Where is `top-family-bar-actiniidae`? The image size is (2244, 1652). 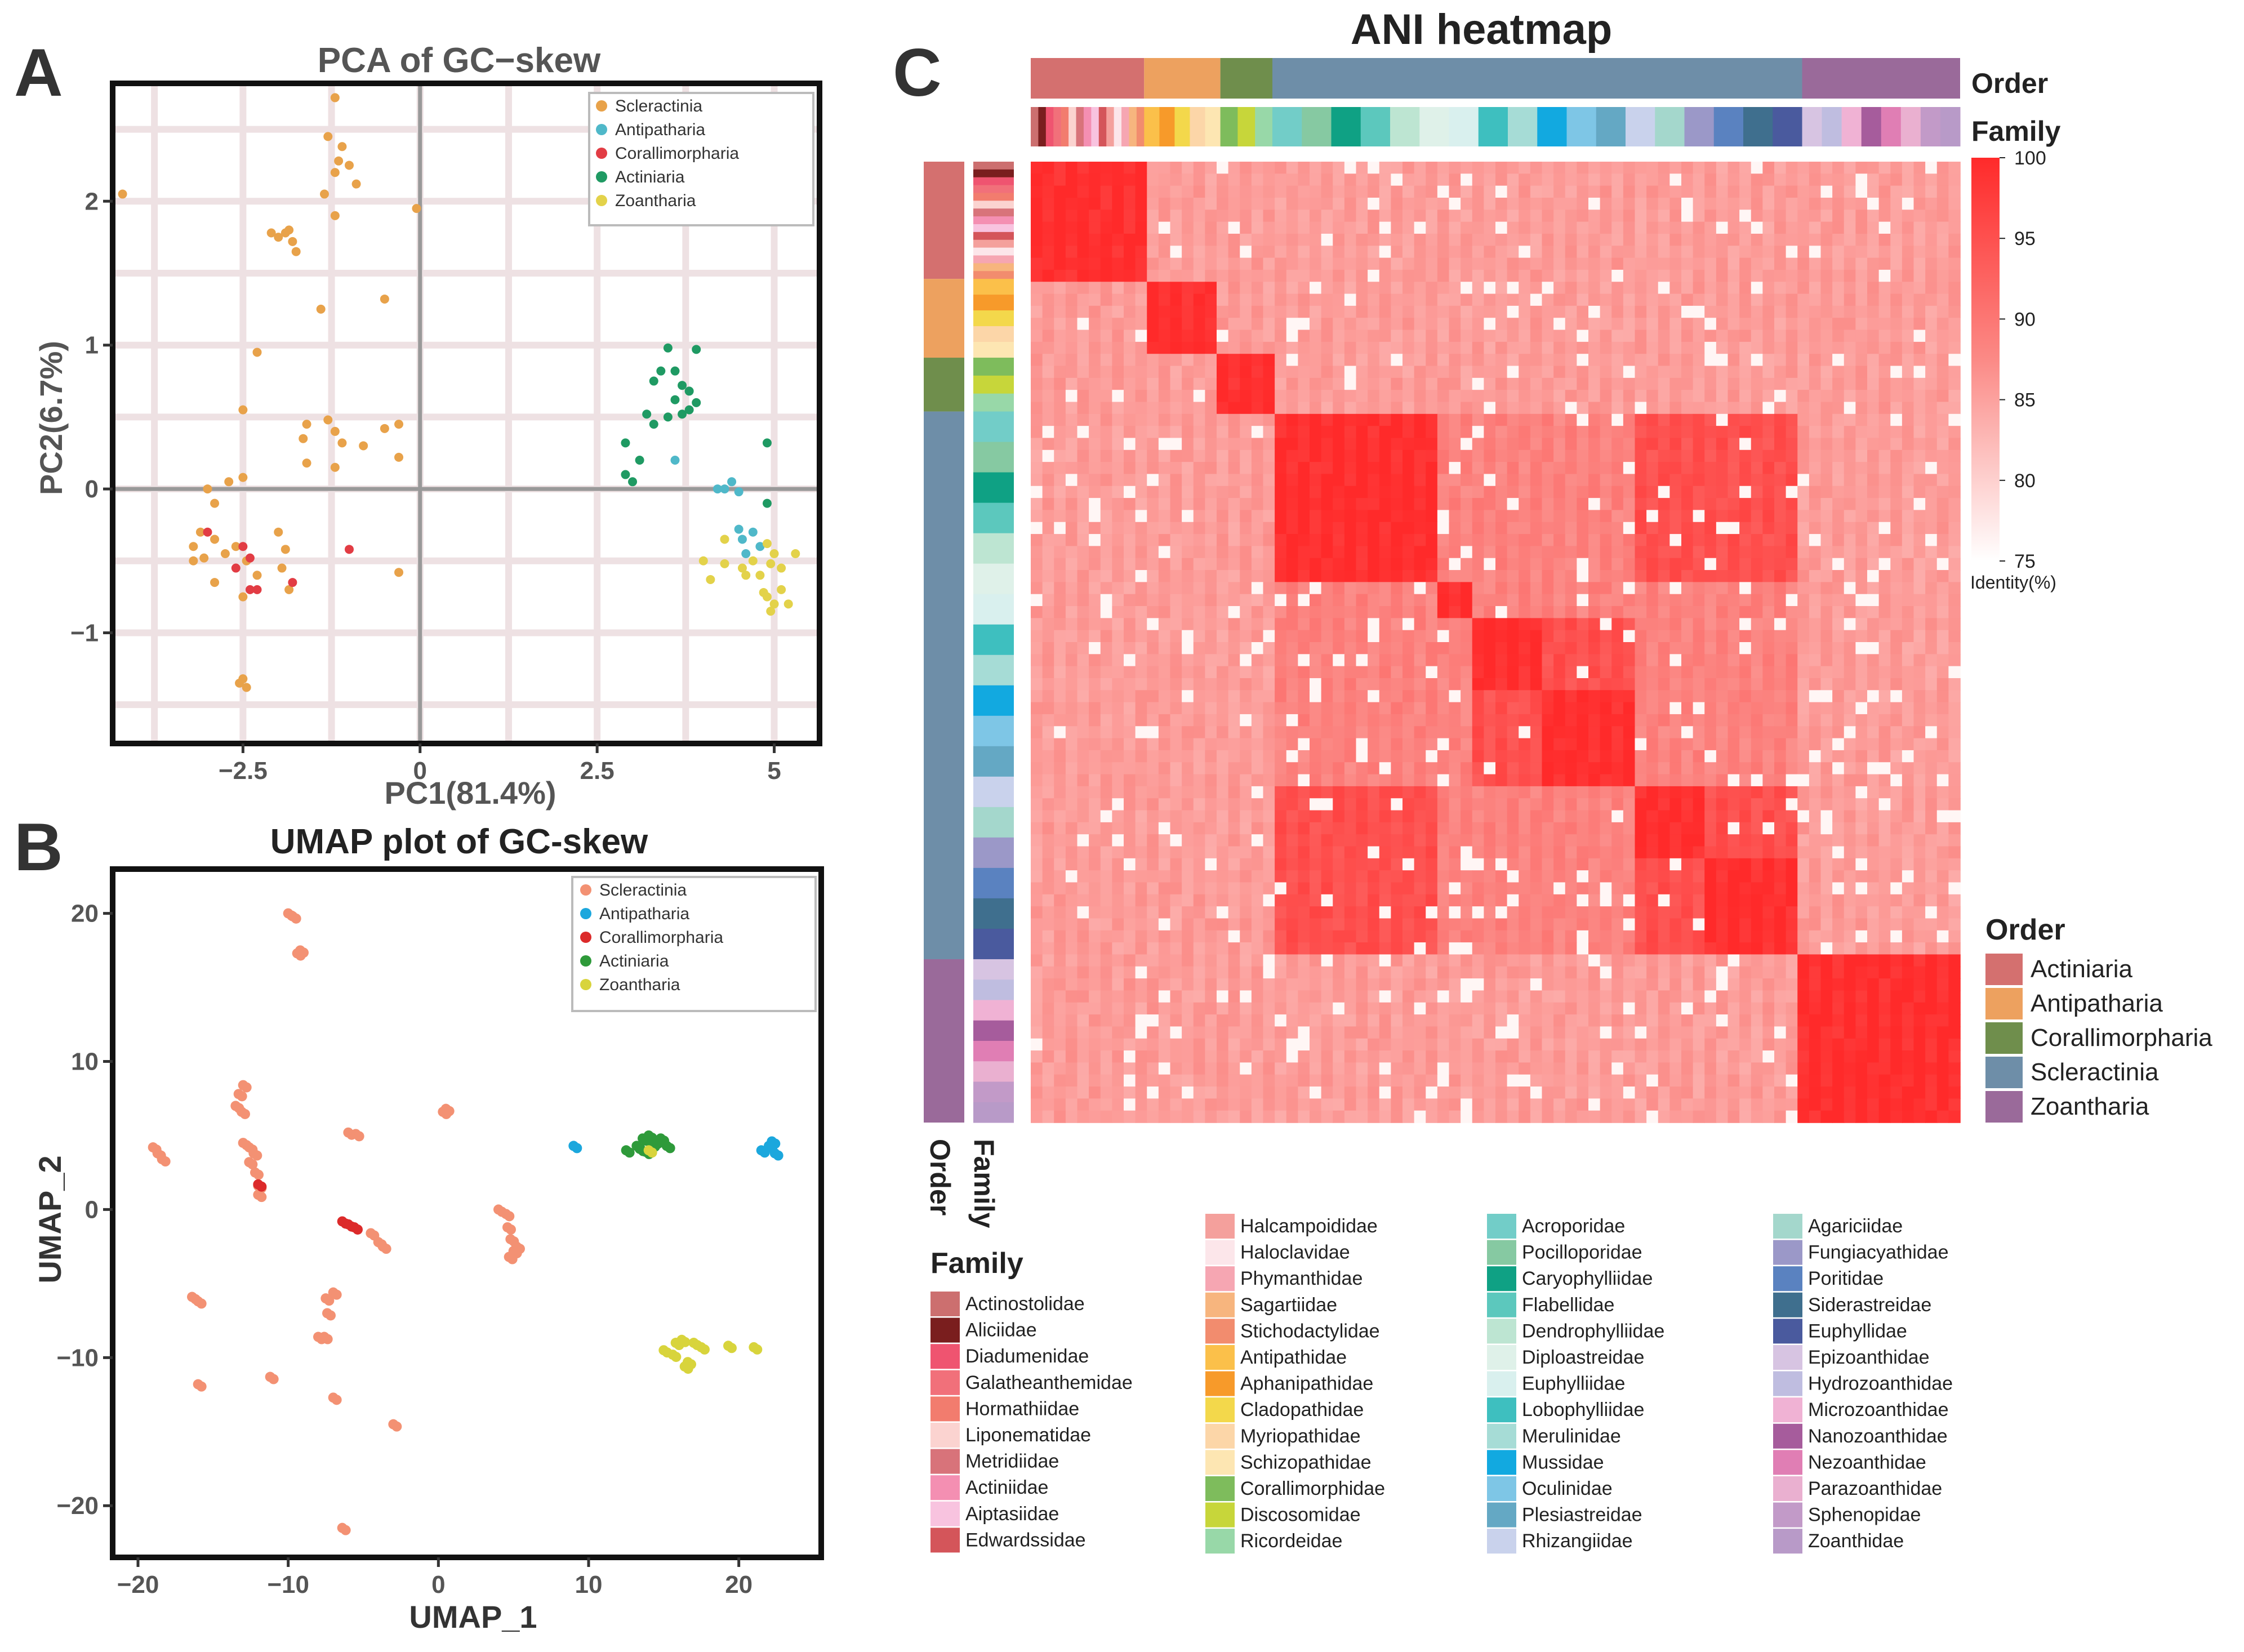
top-family-bar-actiniidae is located at coordinates (1087, 126).